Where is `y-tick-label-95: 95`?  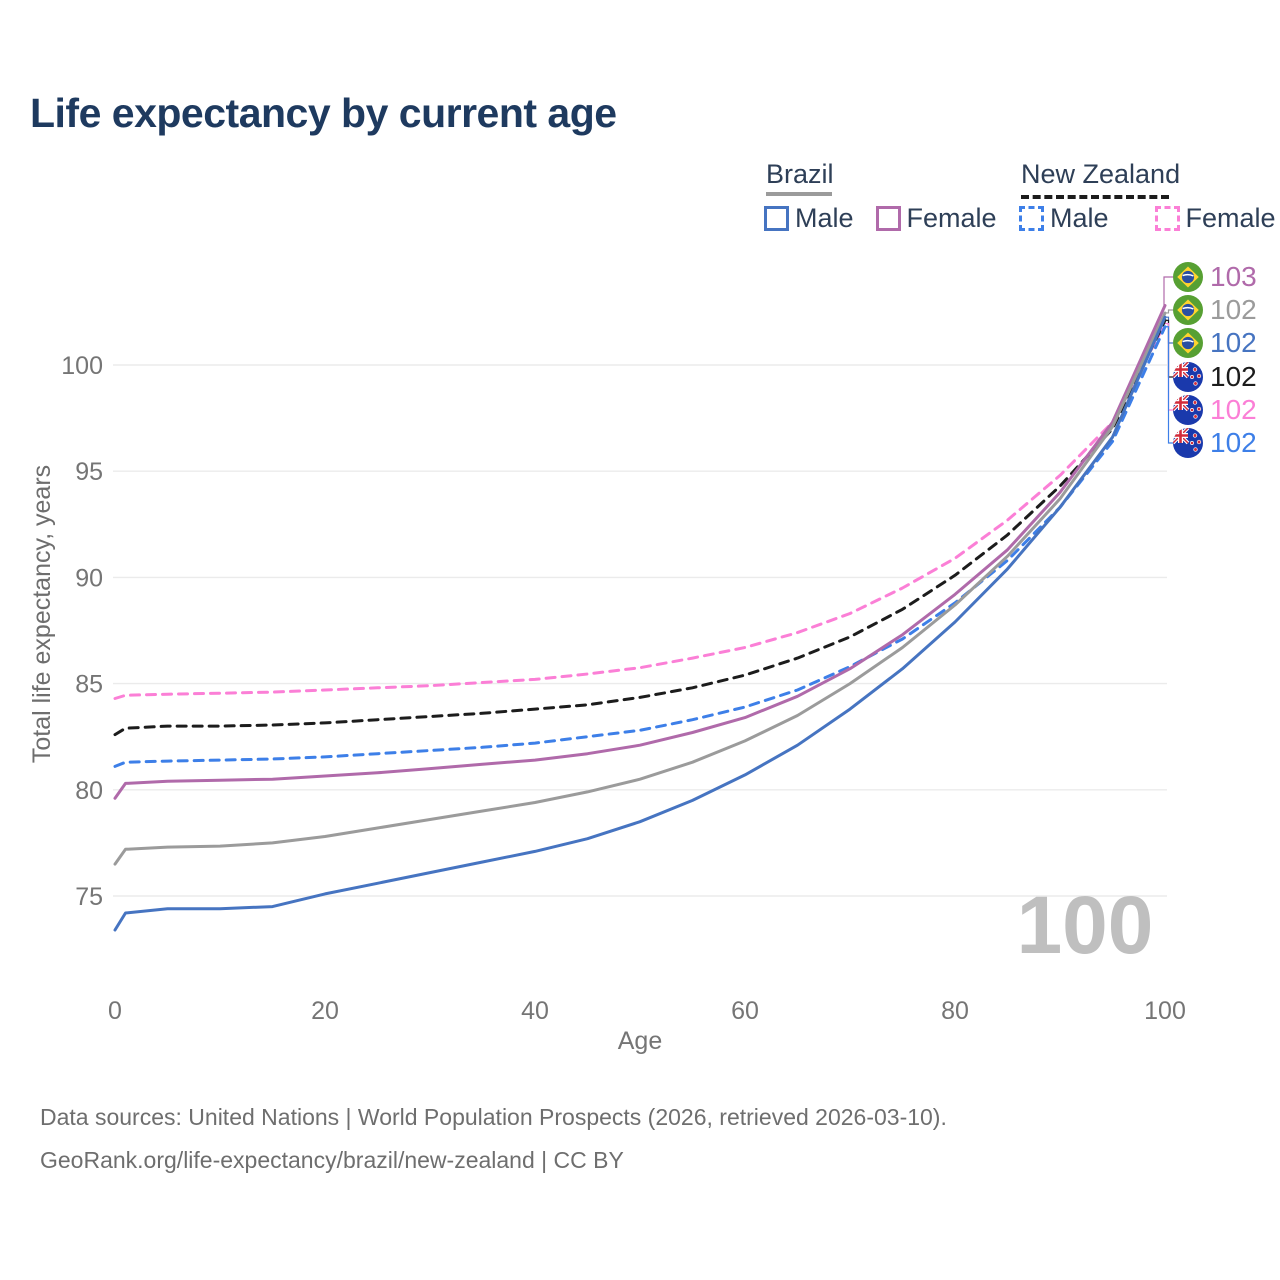 y-tick-label-95: 95 is located at coordinates (89, 472).